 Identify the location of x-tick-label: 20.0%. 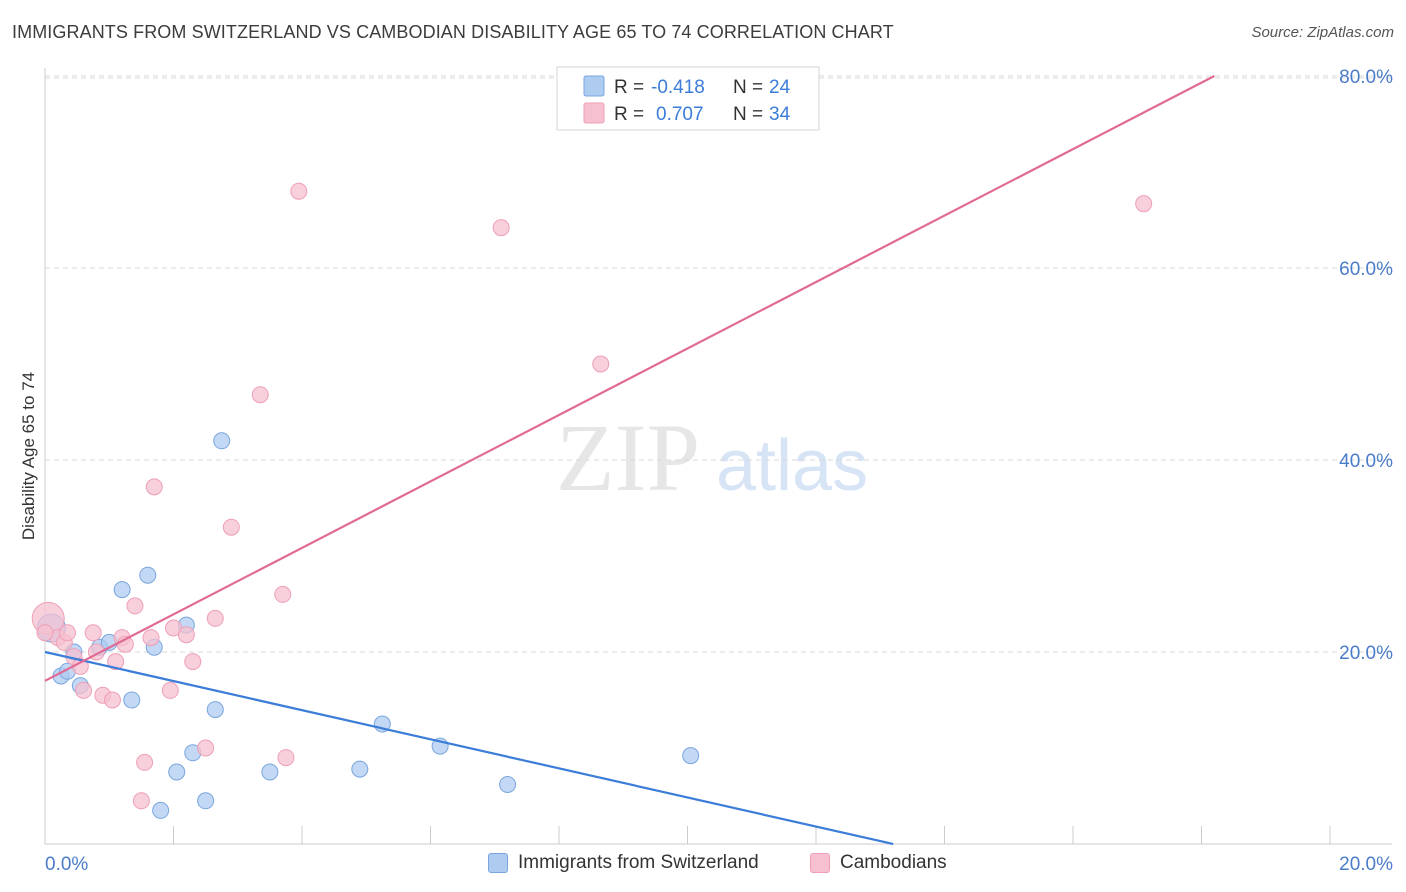
(1366, 864).